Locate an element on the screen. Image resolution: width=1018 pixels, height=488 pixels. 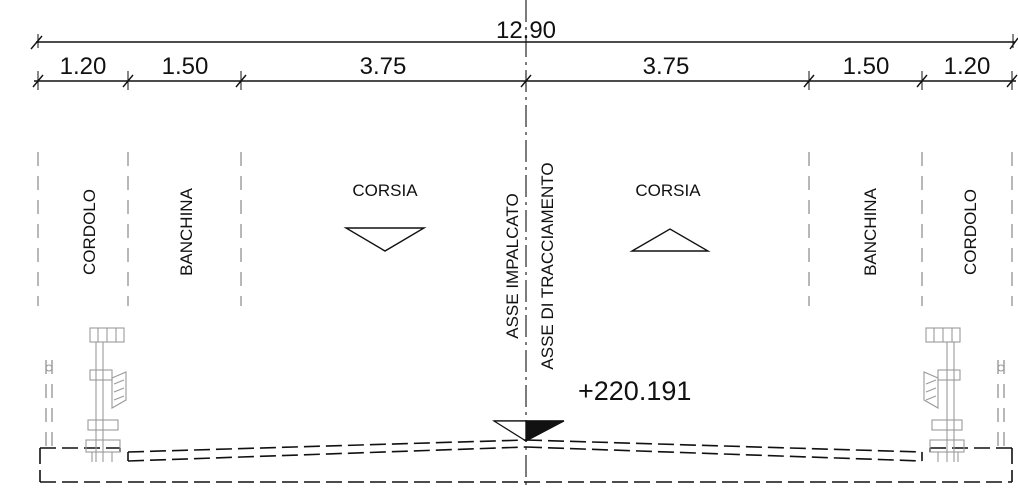
asse-tracciamento-label: ASSE DI TRACCIAMENTO is located at coordinates (547, 265).